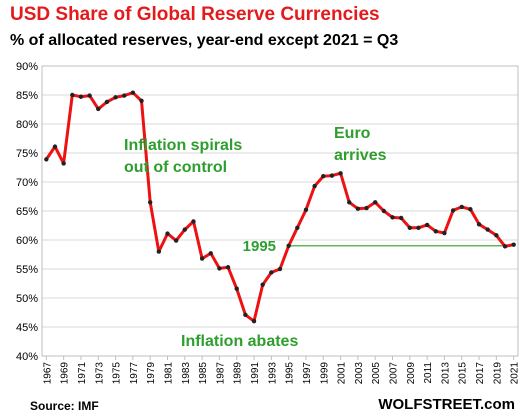 The height and width of the screenshot is (420, 521). What do you see at coordinates (27, 357) in the screenshot?
I see `y-tick-label: 40%` at bounding box center [27, 357].